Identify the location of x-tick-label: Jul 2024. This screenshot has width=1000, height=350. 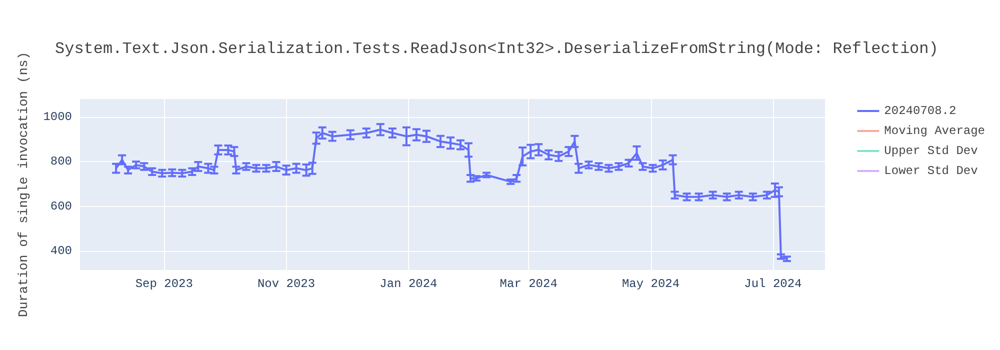
(773, 284).